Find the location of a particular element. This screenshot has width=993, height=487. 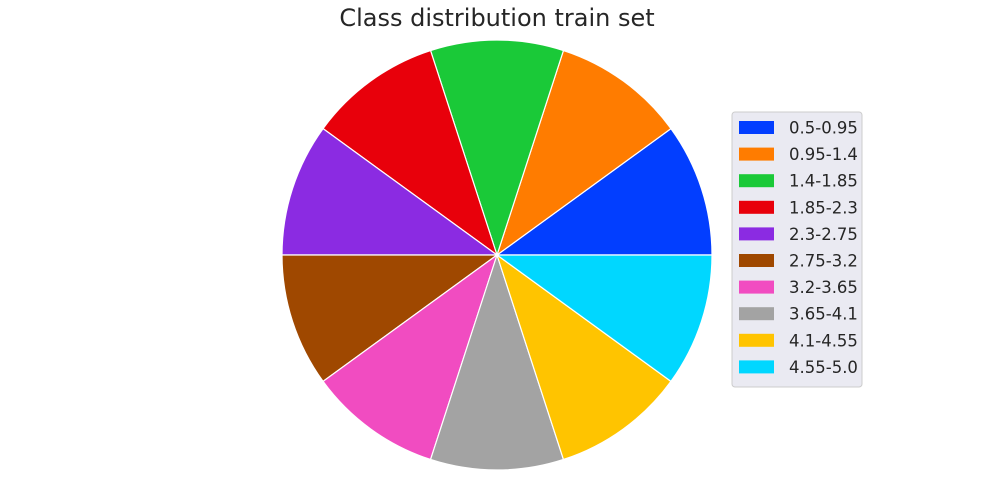

legend-entry-4.1-4.55: 4.1-4.55 is located at coordinates (798, 340).